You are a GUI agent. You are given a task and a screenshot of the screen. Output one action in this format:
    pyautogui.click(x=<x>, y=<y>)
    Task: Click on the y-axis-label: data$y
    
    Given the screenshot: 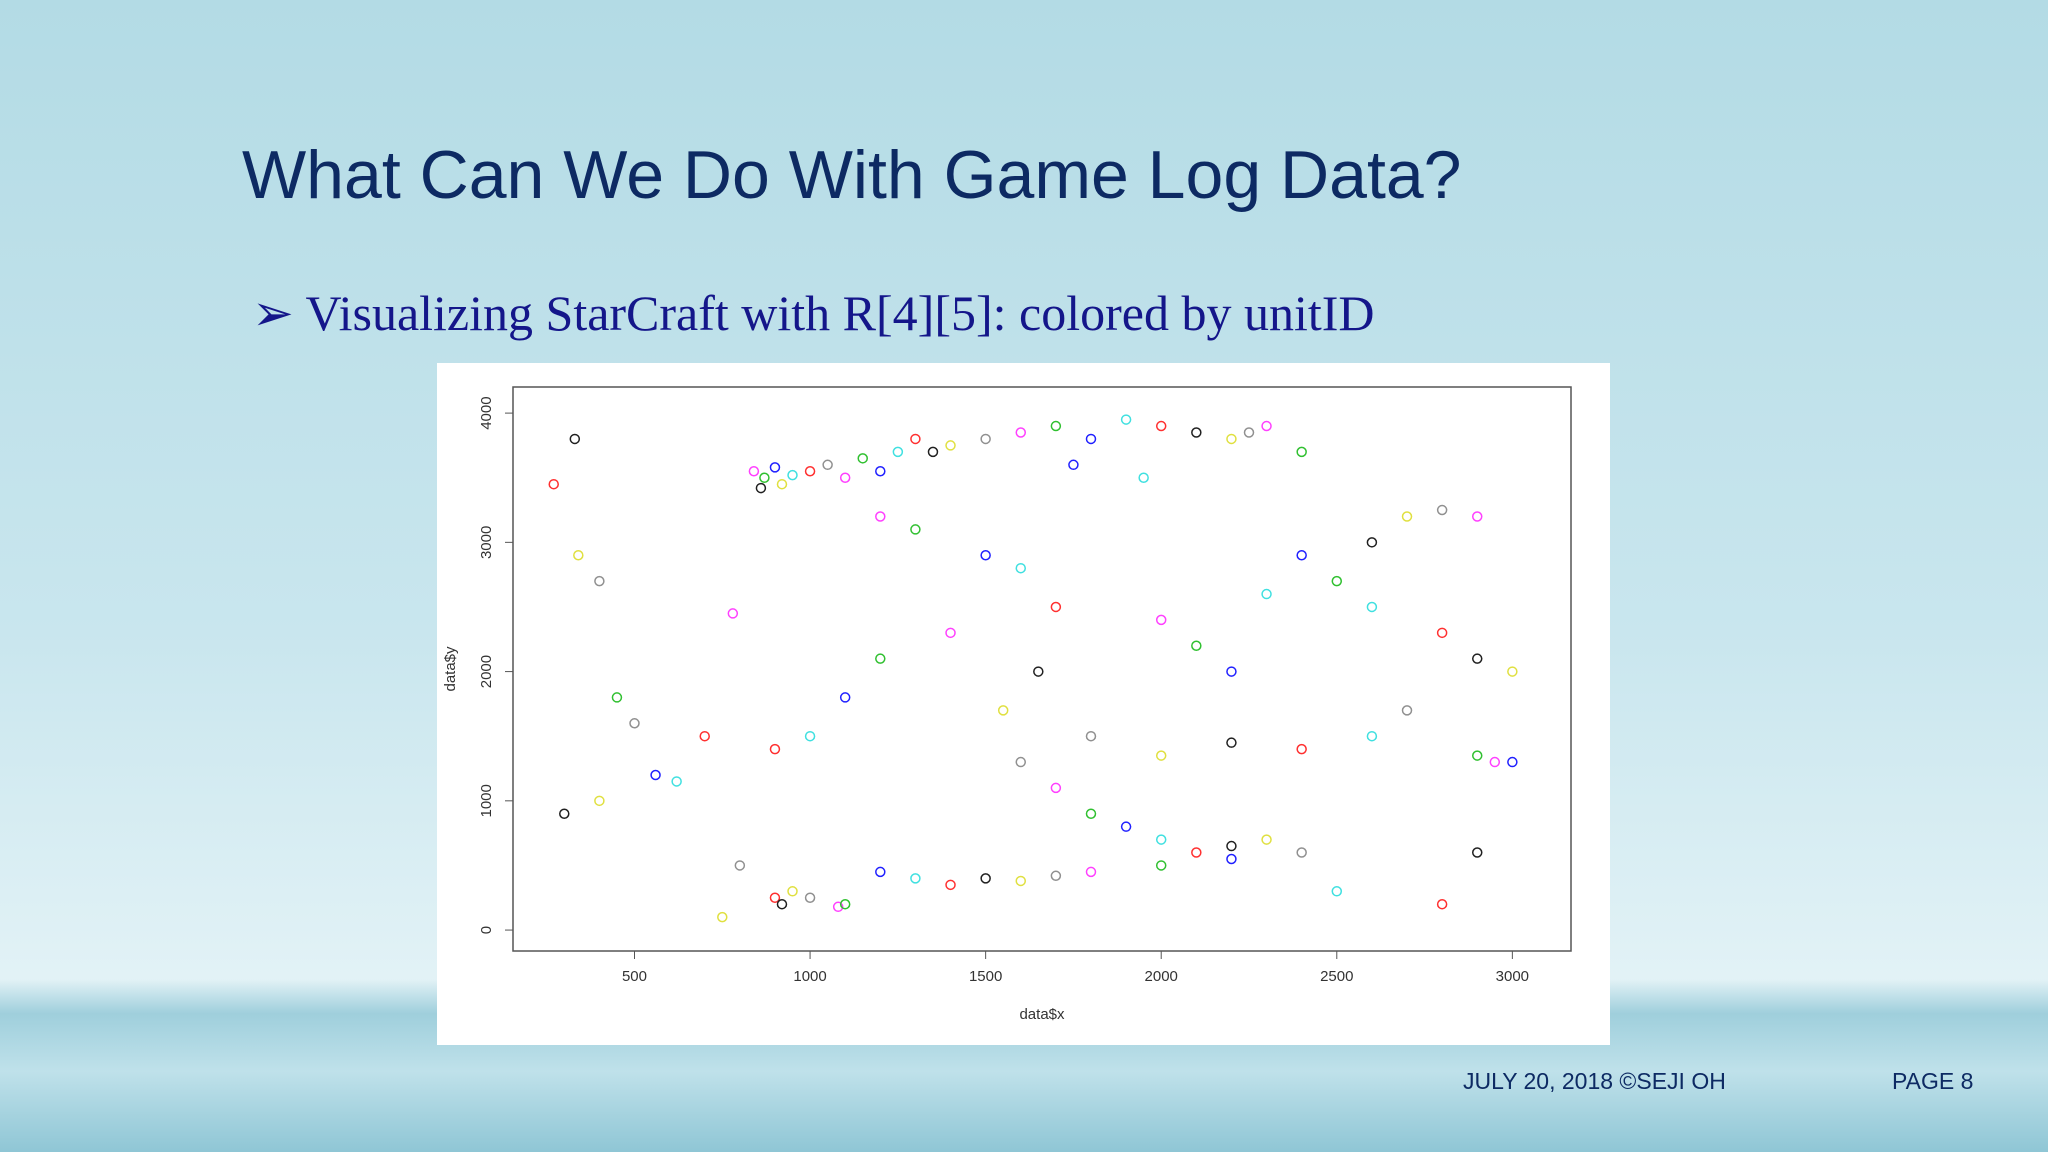 What is the action you would take?
    pyautogui.click(x=450, y=669)
    